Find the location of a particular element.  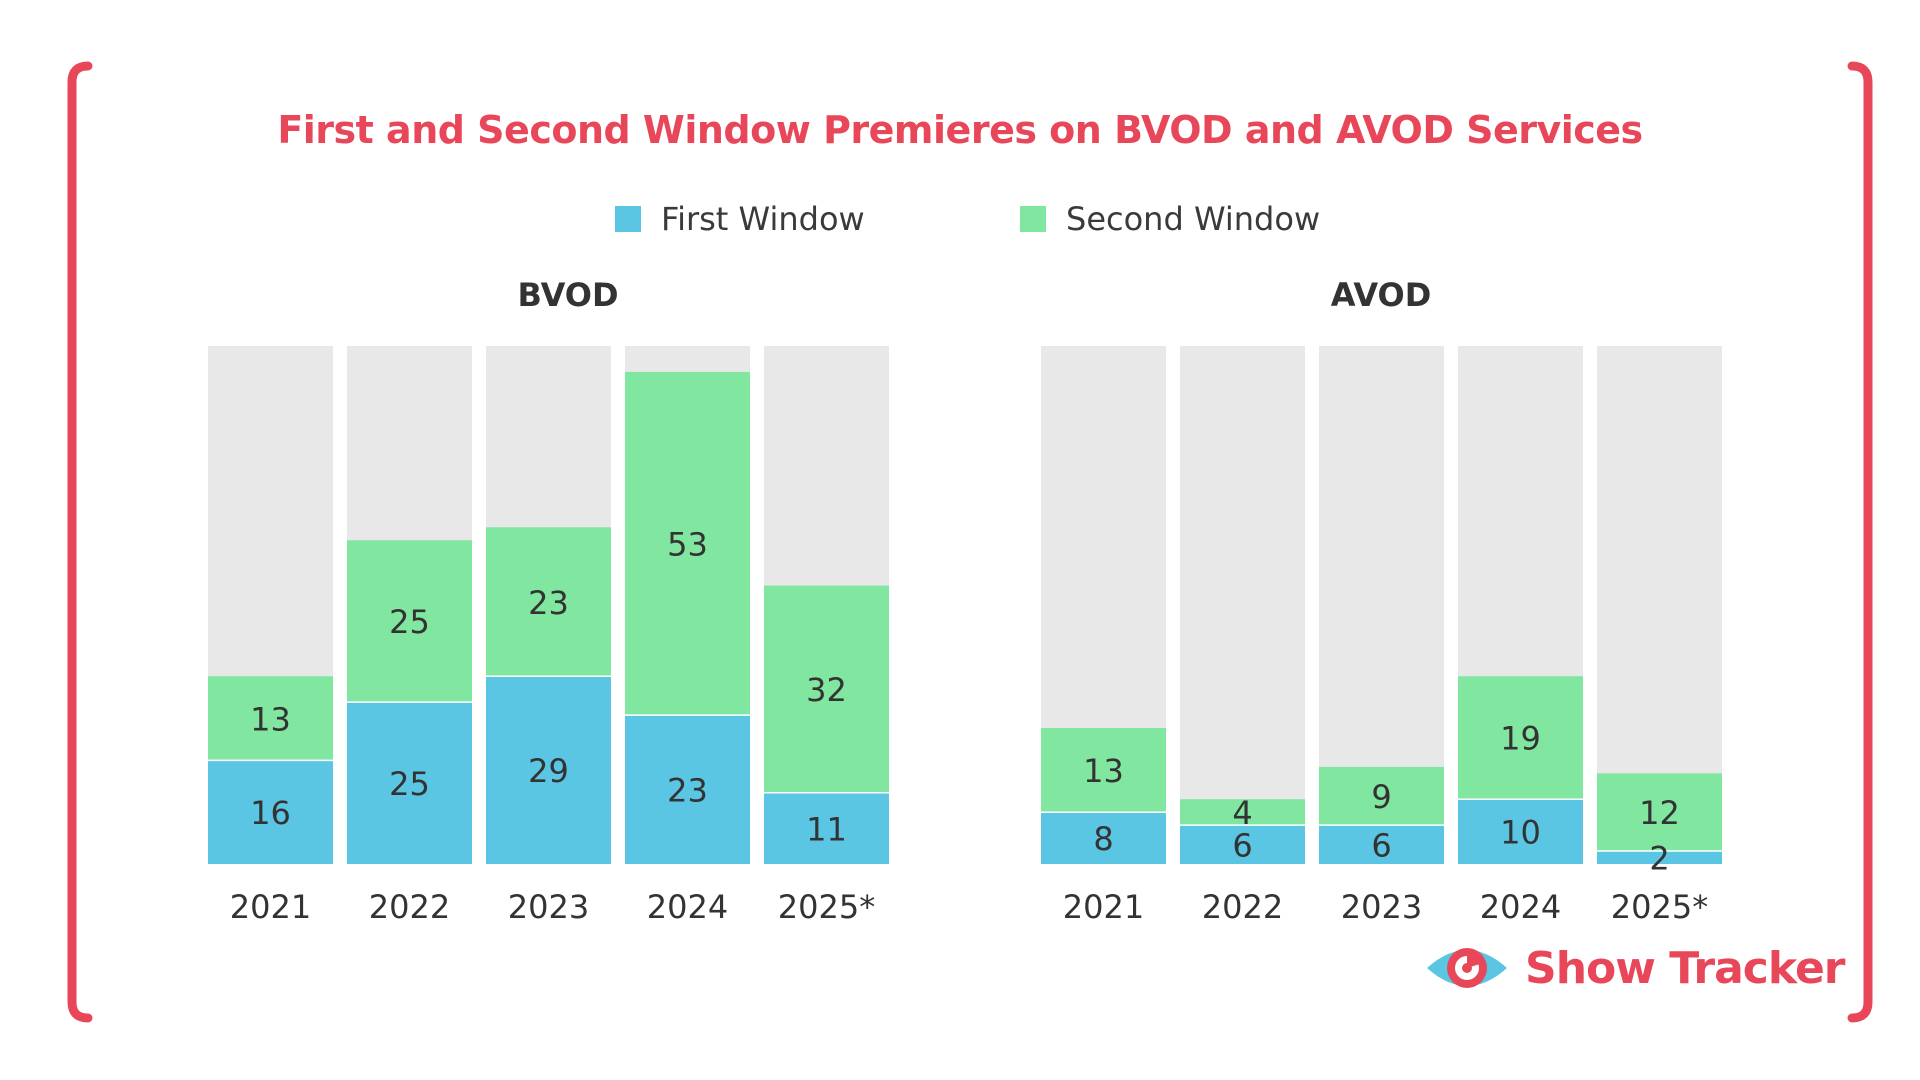

bvod-label-first-3: 23 is located at coordinates (687, 791).